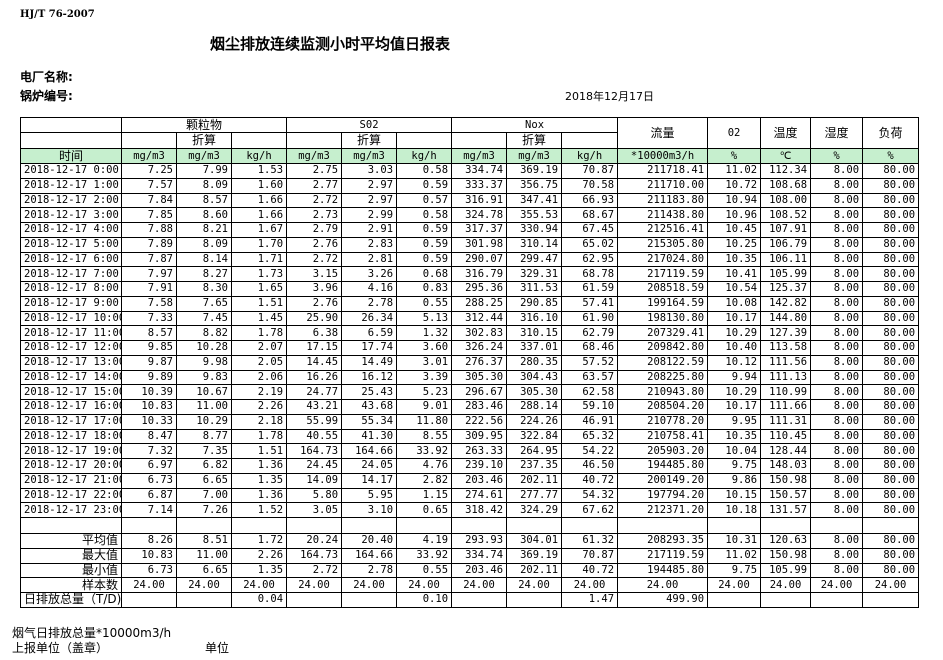 The width and height of the screenshot is (943, 660). What do you see at coordinates (734, 570) in the screenshot?
I see `value-cell: 9.75` at bounding box center [734, 570].